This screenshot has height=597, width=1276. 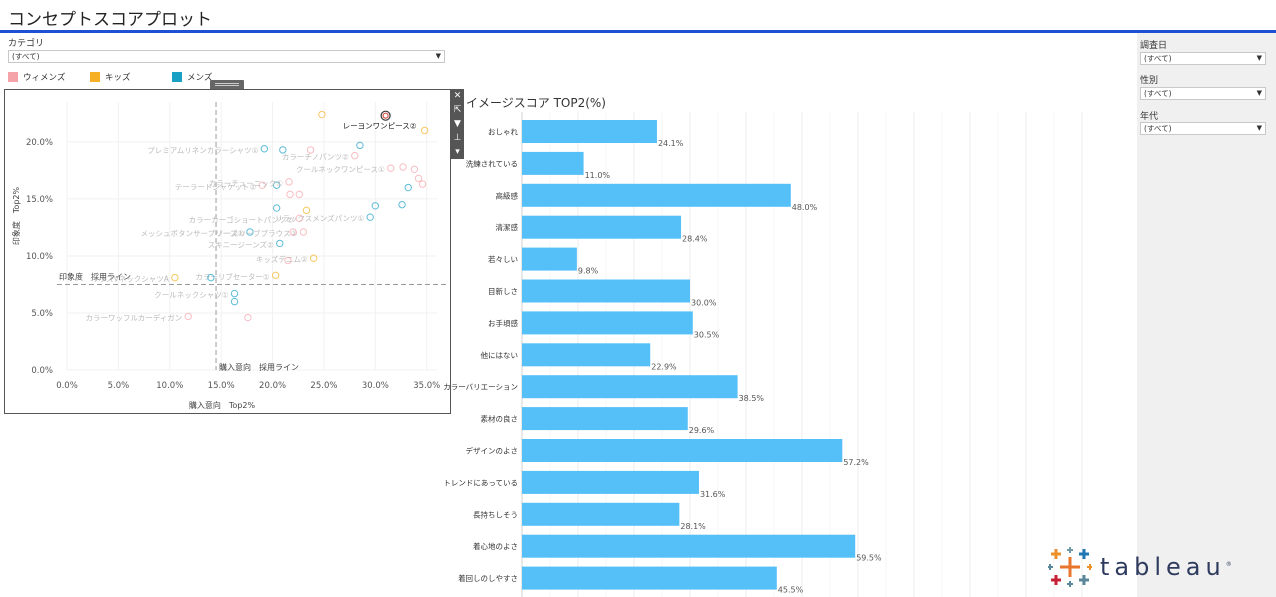 What do you see at coordinates (1203, 93) in the screenshot?
I see `gender-filter-select: (すべて) ▼` at bounding box center [1203, 93].